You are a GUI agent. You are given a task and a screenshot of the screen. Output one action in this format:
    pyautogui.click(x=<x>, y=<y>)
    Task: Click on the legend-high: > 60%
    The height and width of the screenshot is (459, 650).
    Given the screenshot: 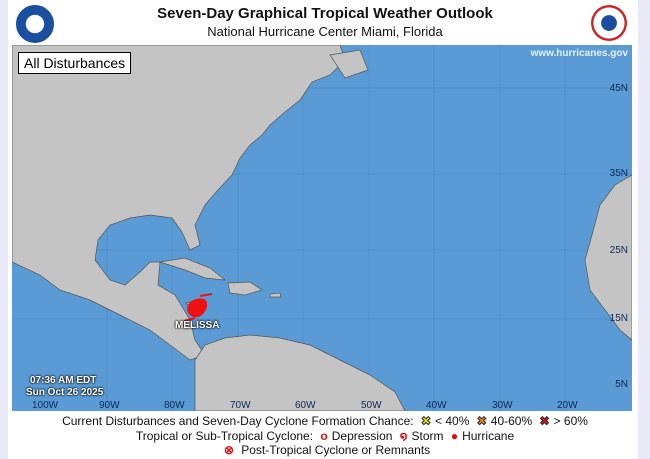 What is the action you would take?
    pyautogui.click(x=570, y=421)
    